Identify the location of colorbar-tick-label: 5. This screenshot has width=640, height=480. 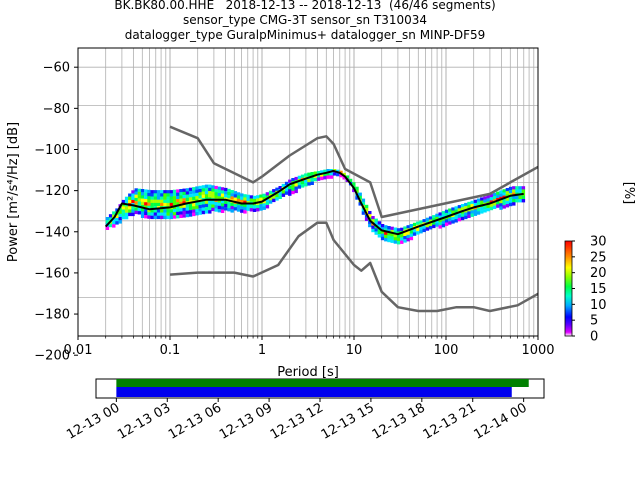
(594, 321).